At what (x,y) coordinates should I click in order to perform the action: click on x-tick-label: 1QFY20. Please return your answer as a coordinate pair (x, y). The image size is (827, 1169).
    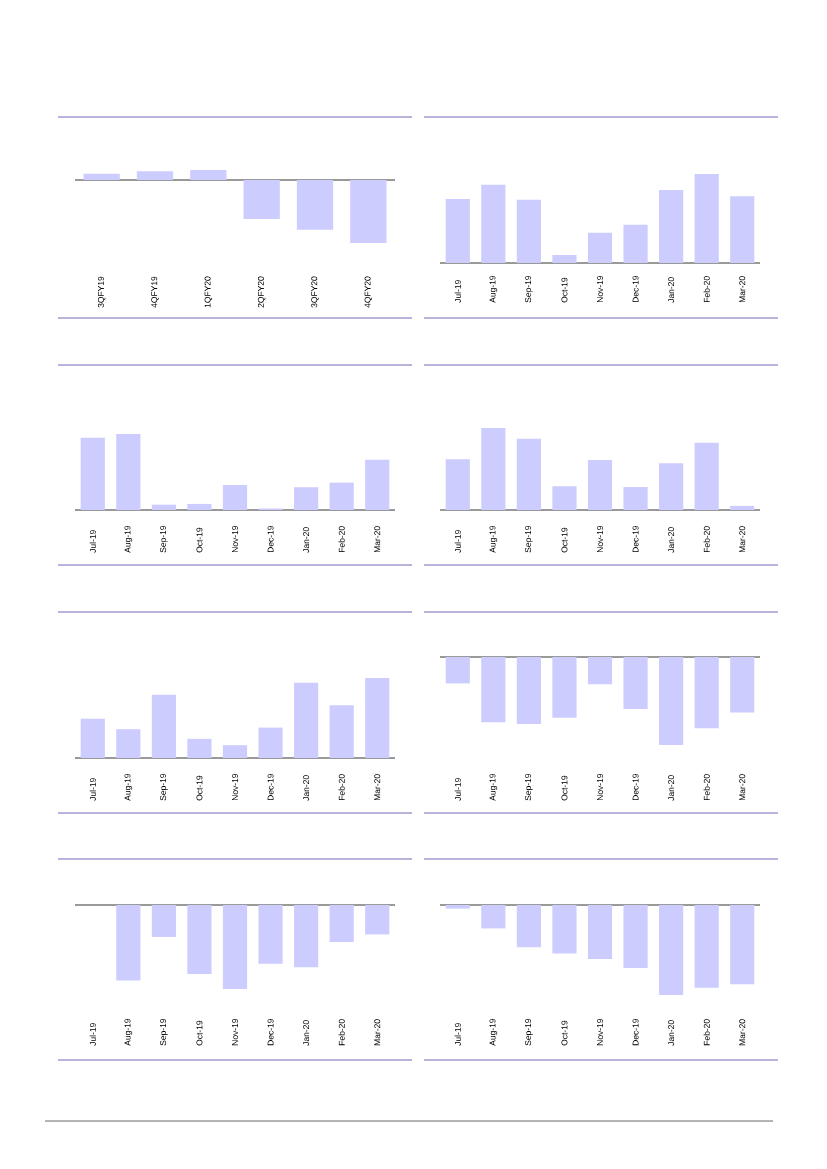
    Looking at the image, I should click on (208, 292).